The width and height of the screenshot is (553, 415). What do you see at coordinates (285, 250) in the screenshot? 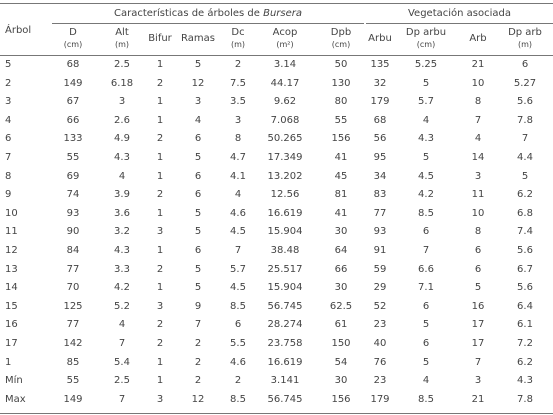
I see `cell: 38.48` at bounding box center [285, 250].